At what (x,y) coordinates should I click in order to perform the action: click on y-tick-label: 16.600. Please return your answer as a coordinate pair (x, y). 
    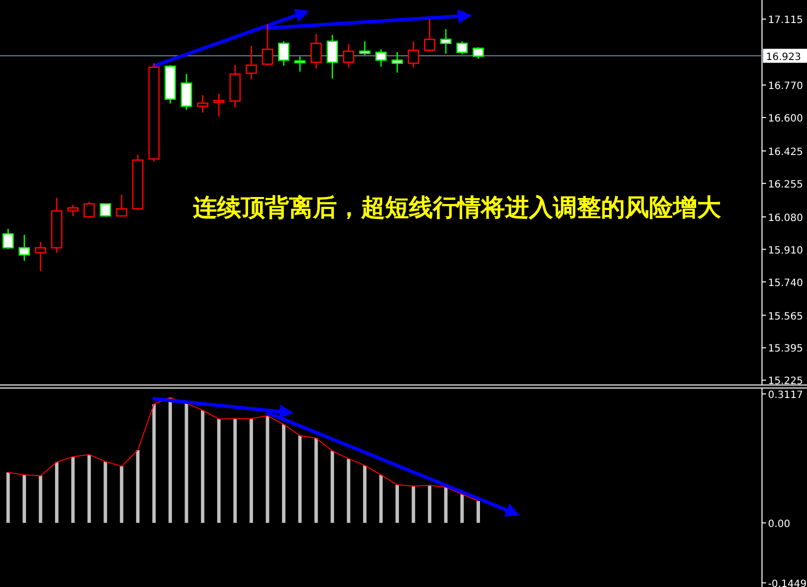
    Looking at the image, I should click on (785, 119).